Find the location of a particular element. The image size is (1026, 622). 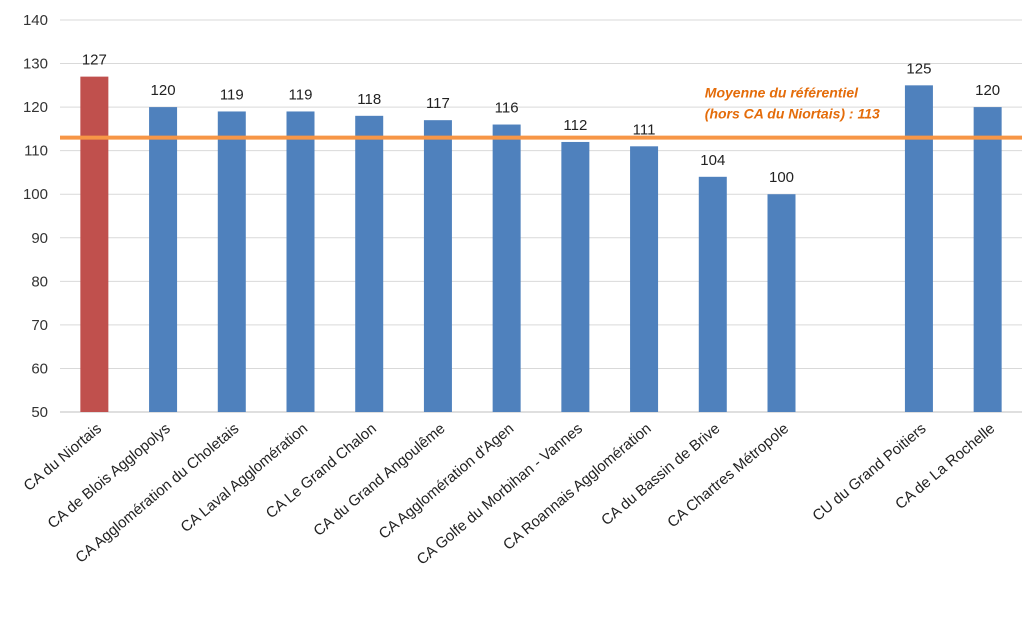

y-tick-label: 100 is located at coordinates (35, 194).